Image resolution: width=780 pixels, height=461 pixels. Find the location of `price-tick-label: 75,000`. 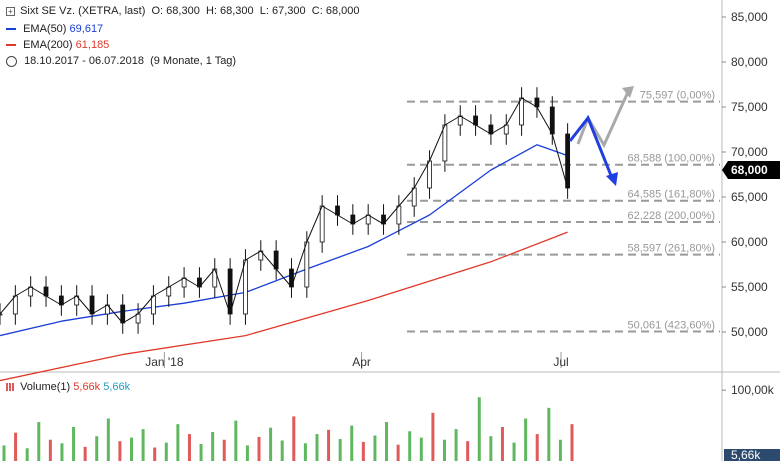

price-tick-label: 75,000 is located at coordinates (749, 107).